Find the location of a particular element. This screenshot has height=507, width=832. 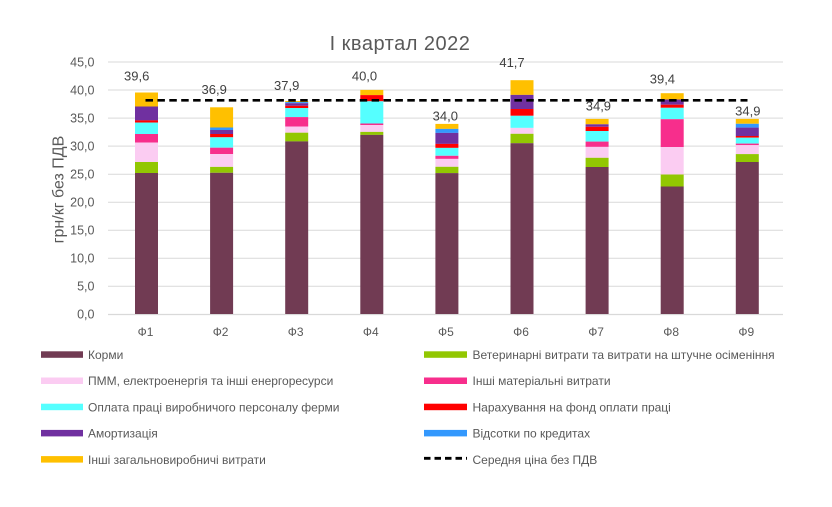

svg-text: 34,0 is located at coordinates (445, 116).